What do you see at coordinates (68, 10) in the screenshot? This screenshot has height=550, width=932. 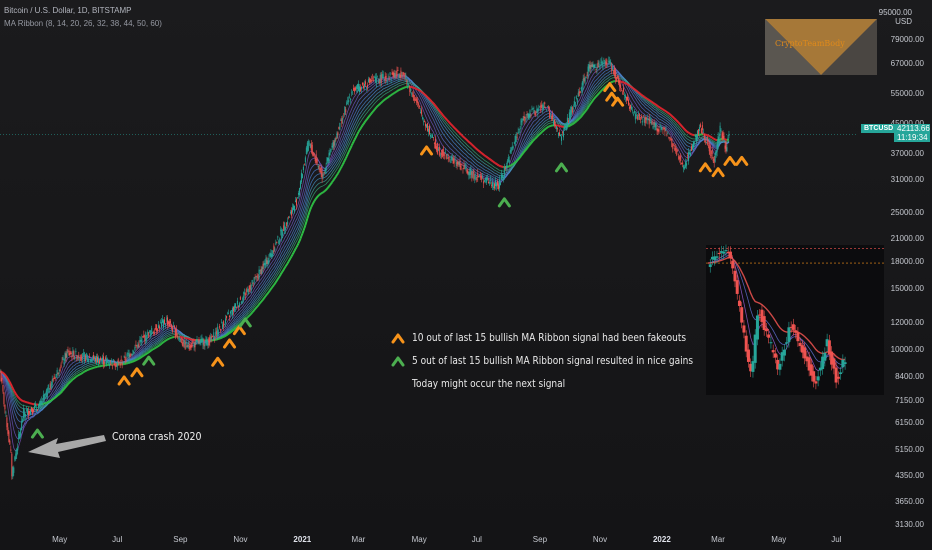 I see `symbol-title: Bitcoin / U.S. Dollar, 1D, BITSTAMP` at bounding box center [68, 10].